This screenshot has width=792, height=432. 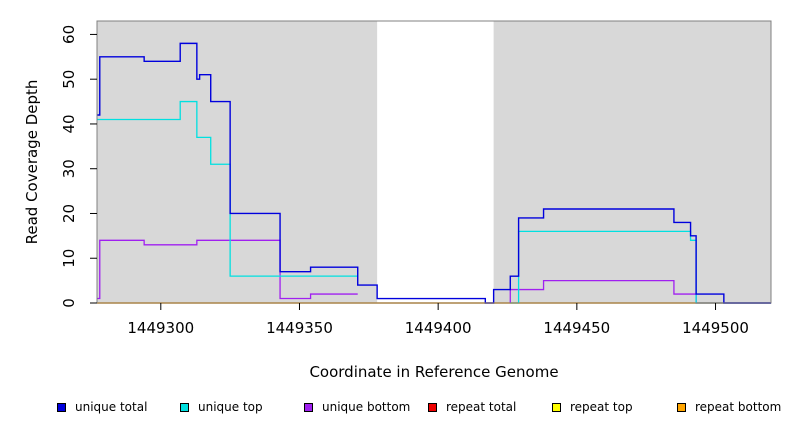 I want to click on legend-label: repeat top, so click(x=601, y=407).